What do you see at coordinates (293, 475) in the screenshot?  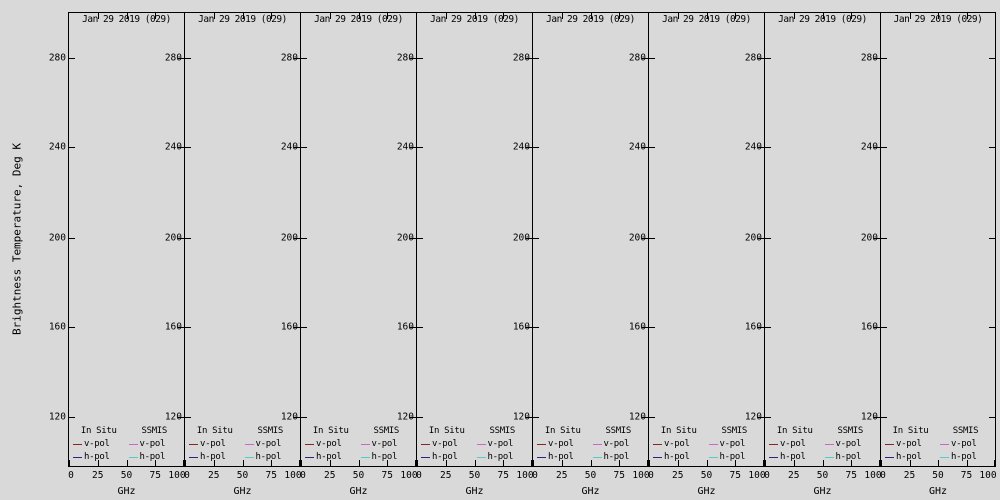 I see `x-tick-label: 100` at bounding box center [293, 475].